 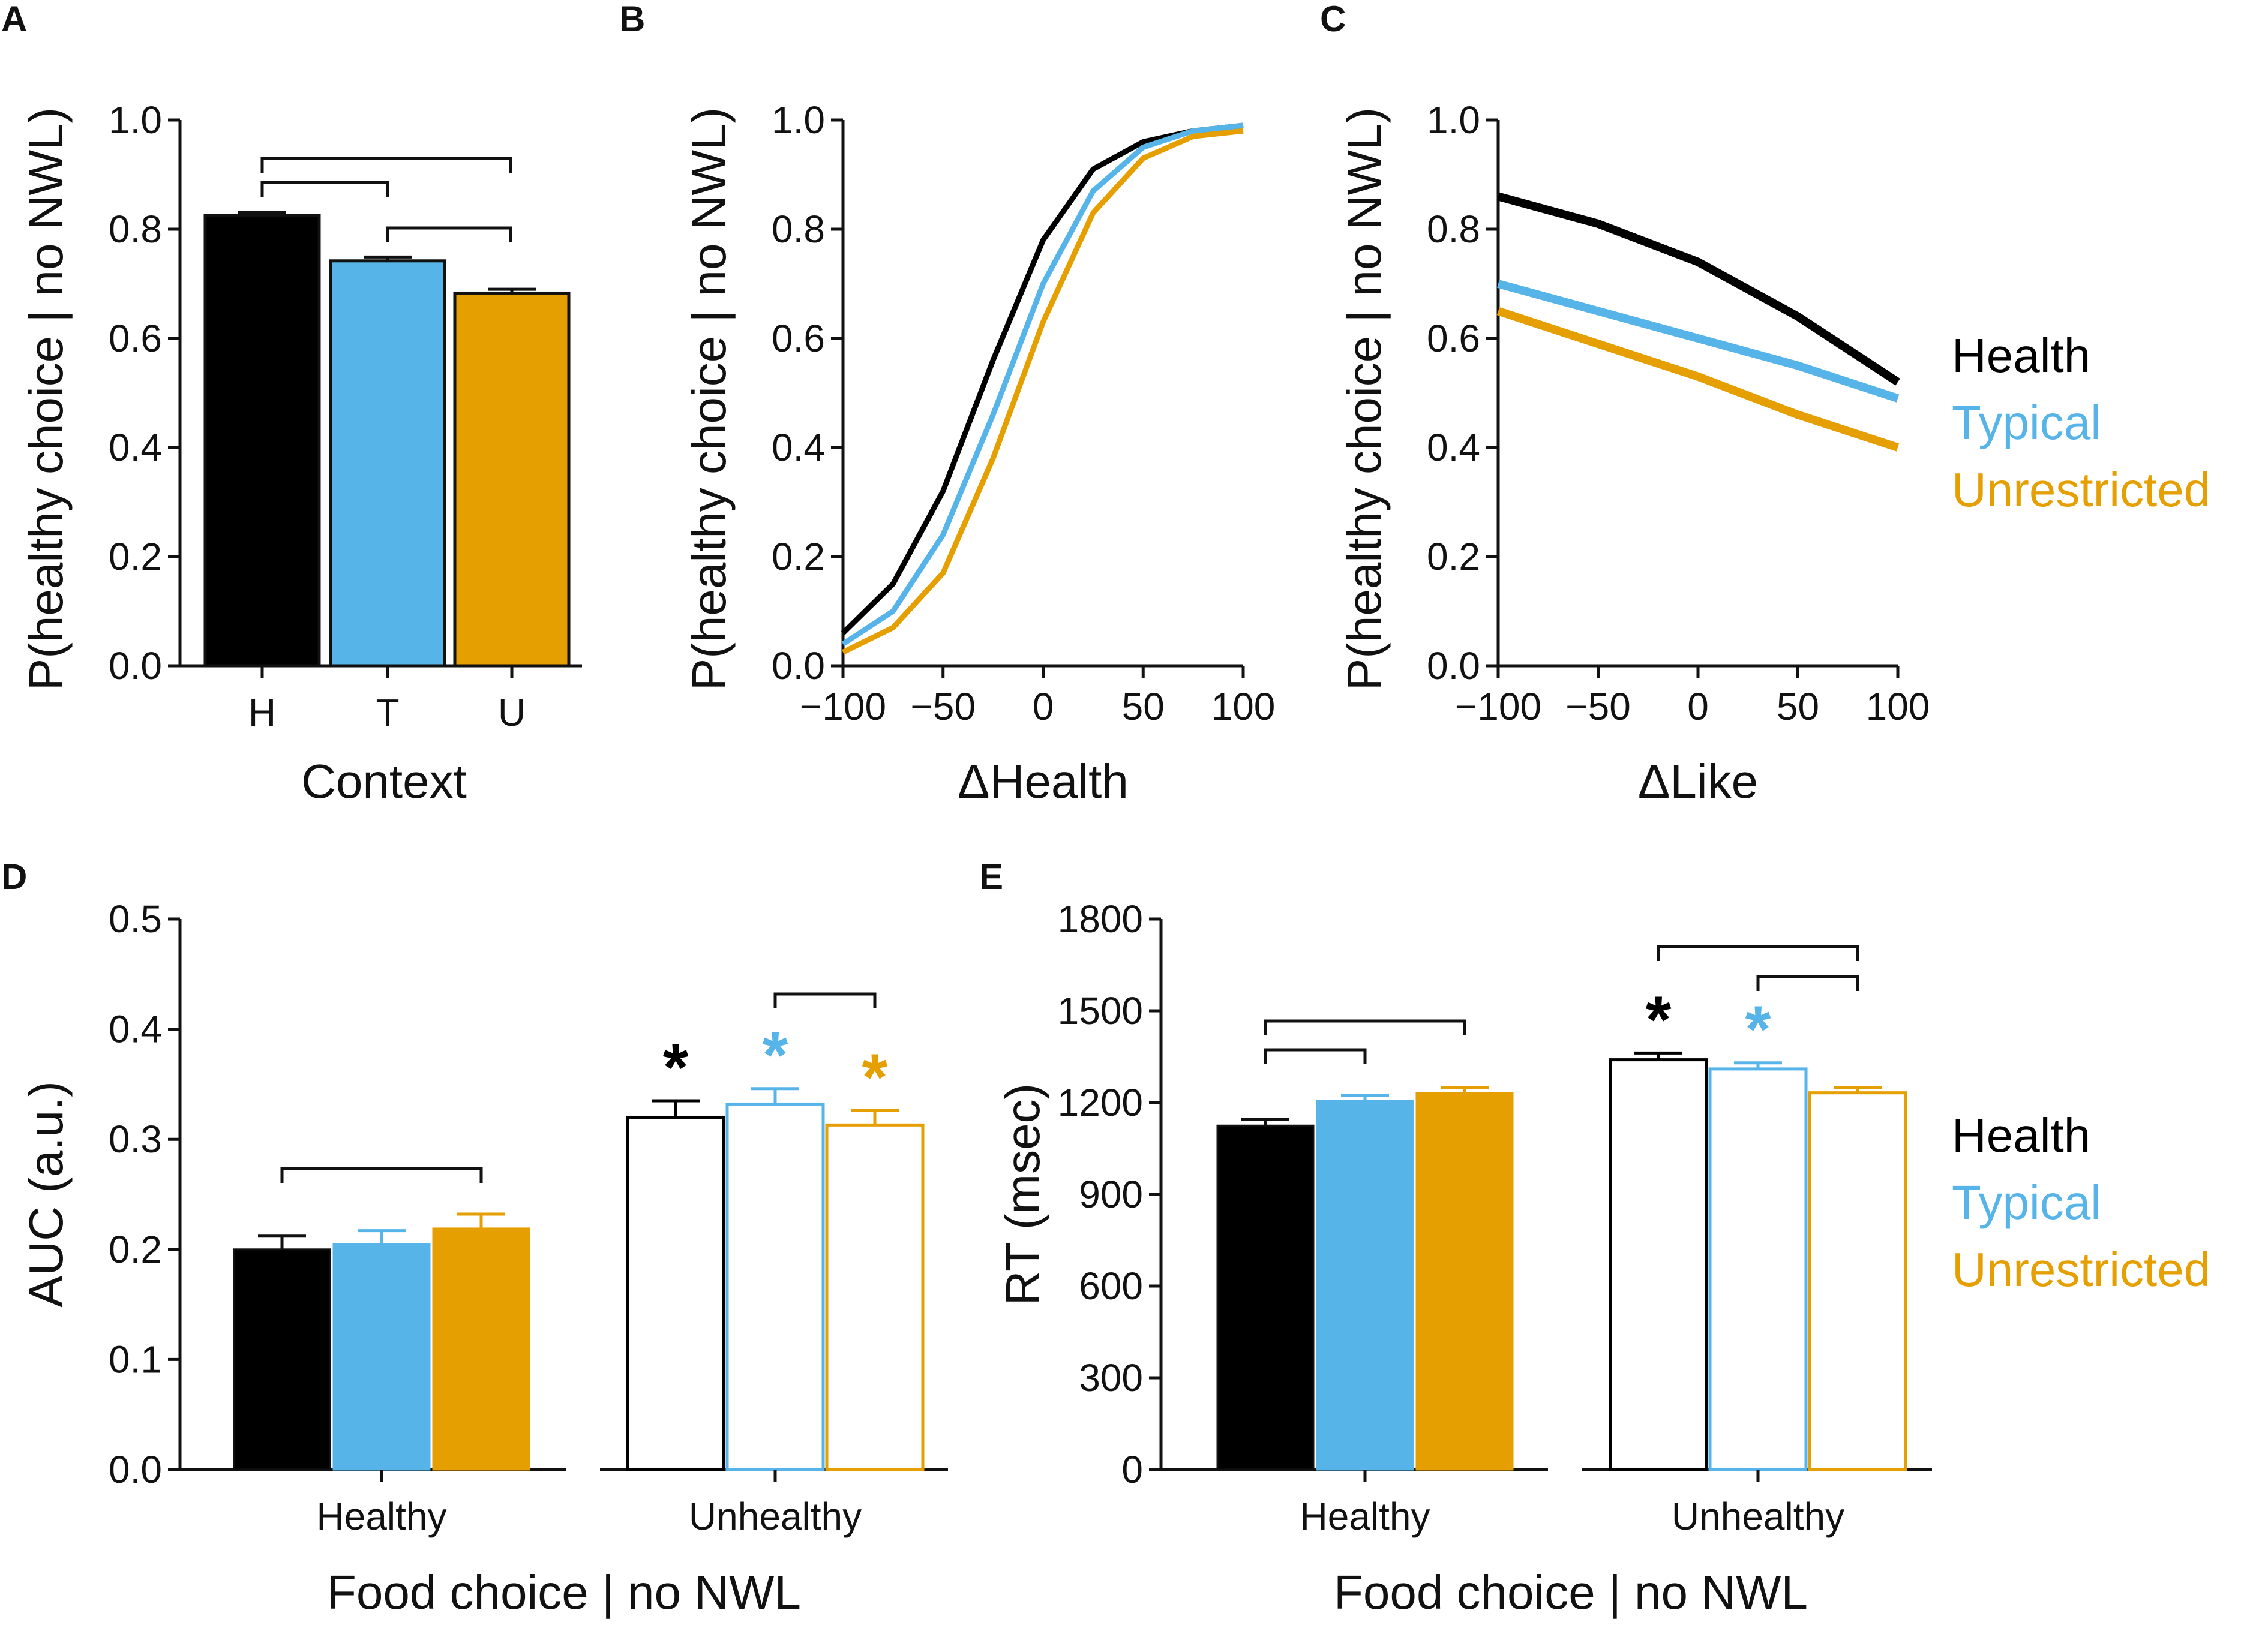 What do you see at coordinates (1022, 1194) in the screenshot?
I see `panel-e-y-title: RT (msec)` at bounding box center [1022, 1194].